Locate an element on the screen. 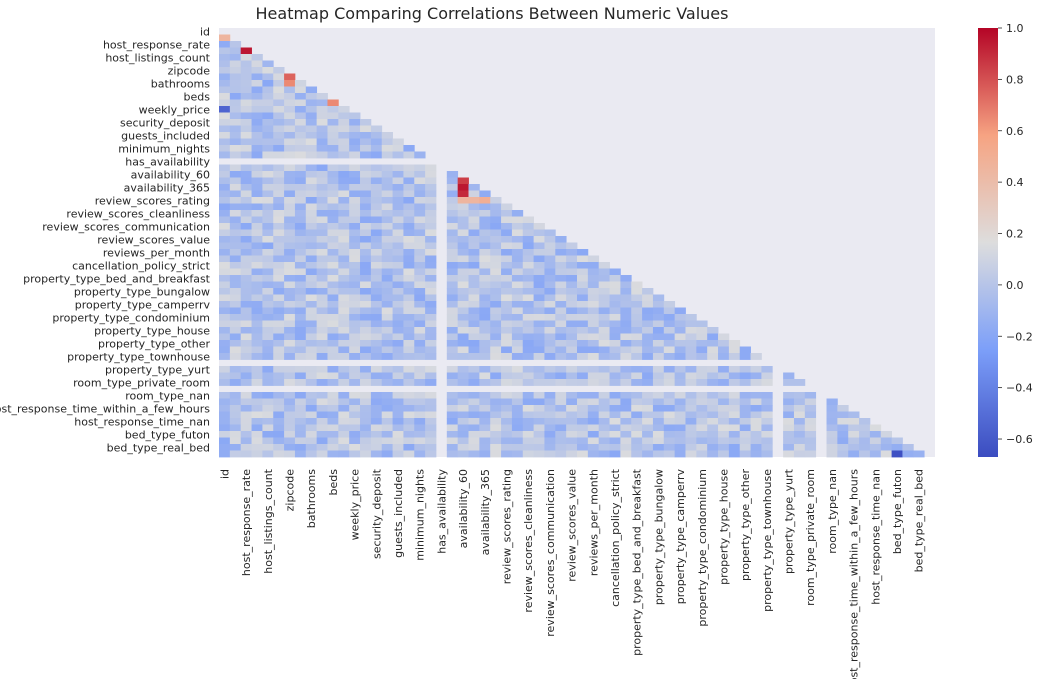  x-tick-label: room_type_private_room is located at coordinates (810, 537).